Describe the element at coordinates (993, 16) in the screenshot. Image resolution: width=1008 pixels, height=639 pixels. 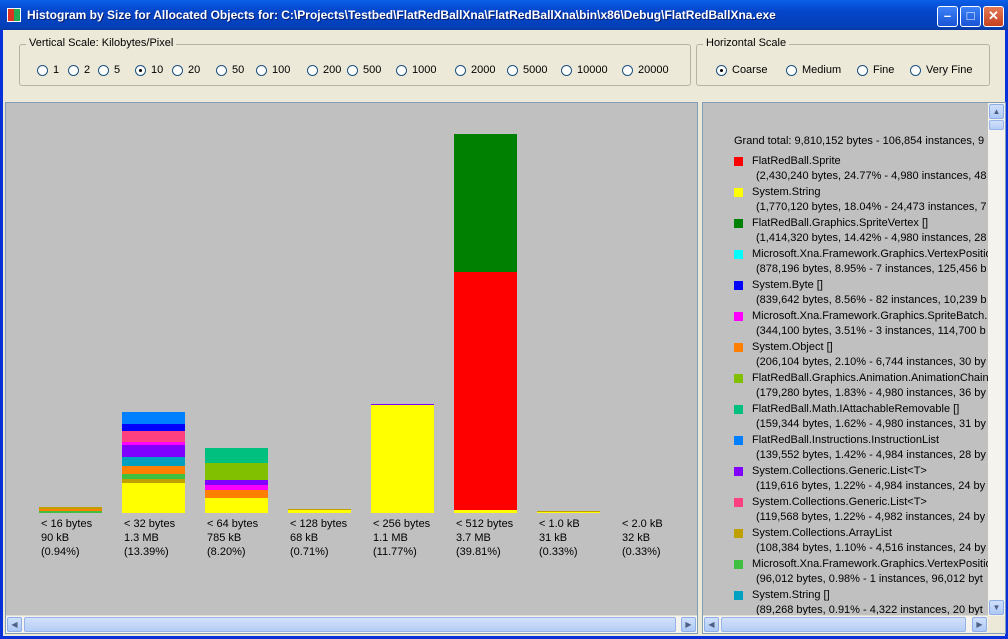
I see `close-button: ✕` at that location.